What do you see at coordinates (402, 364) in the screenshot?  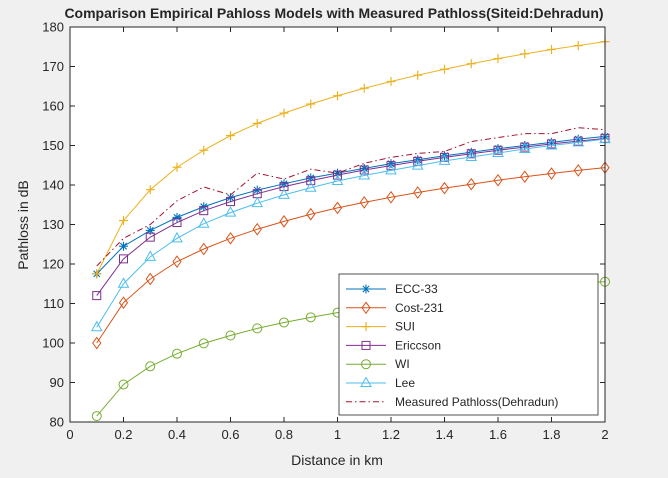 I see `legend-label: WI` at bounding box center [402, 364].